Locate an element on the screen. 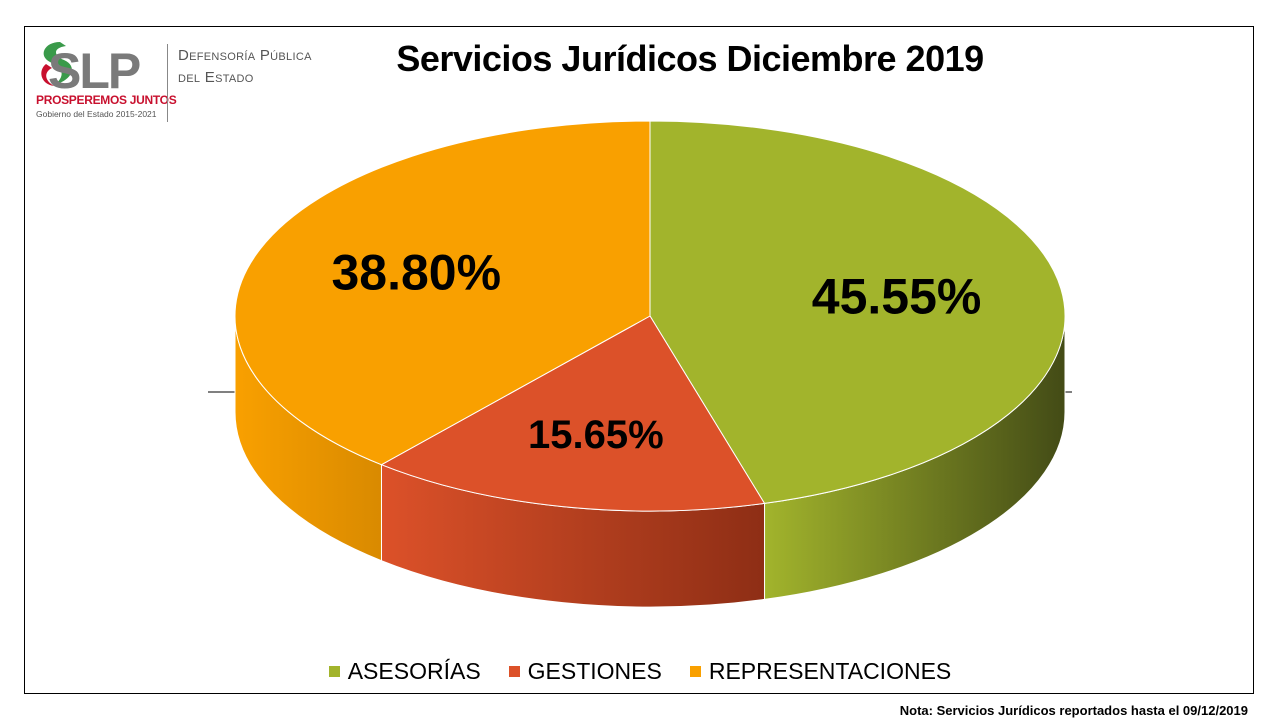  logo-government: Gobierno del Estado 2015-2021 is located at coordinates (96, 114).